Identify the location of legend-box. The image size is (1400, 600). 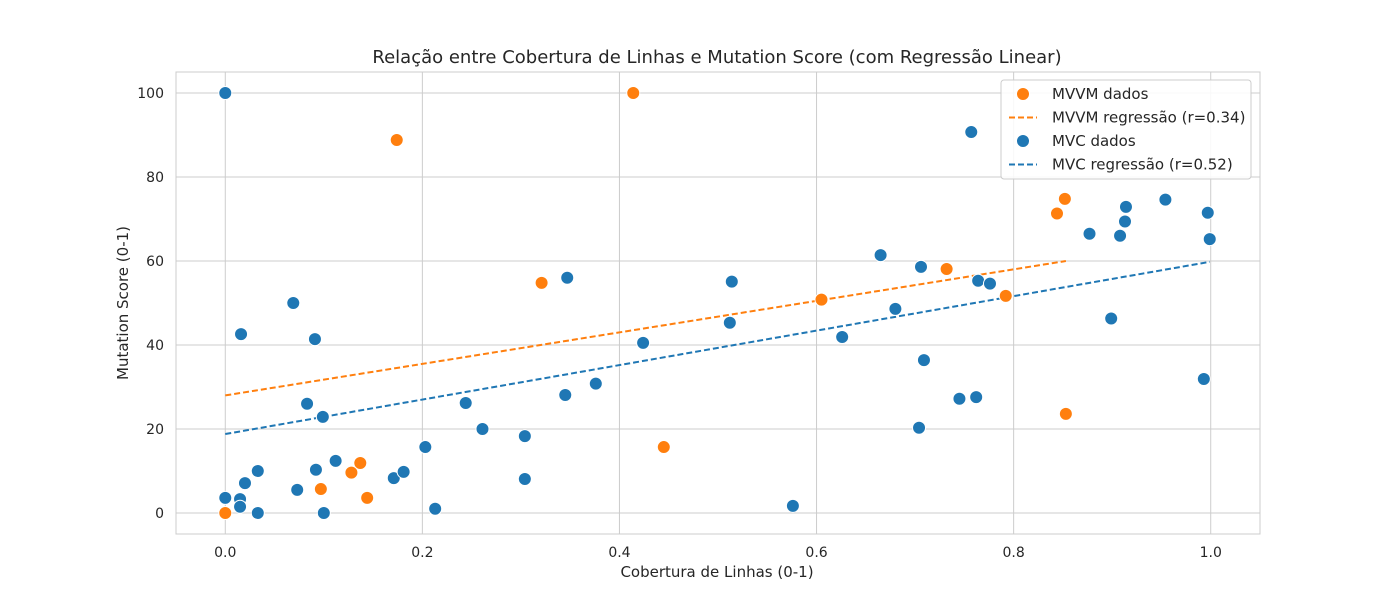
(1126, 129).